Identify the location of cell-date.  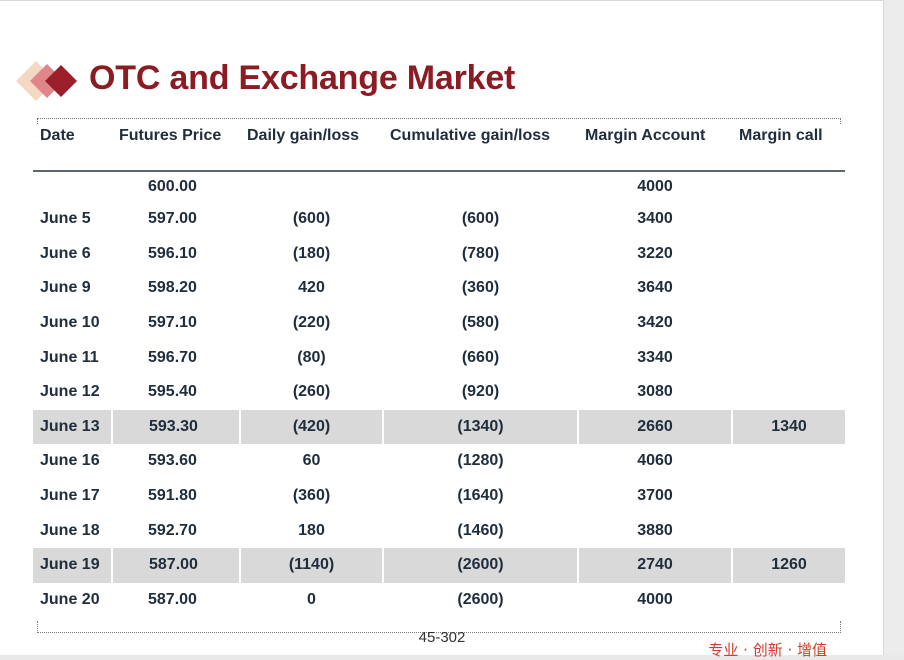
(72, 186).